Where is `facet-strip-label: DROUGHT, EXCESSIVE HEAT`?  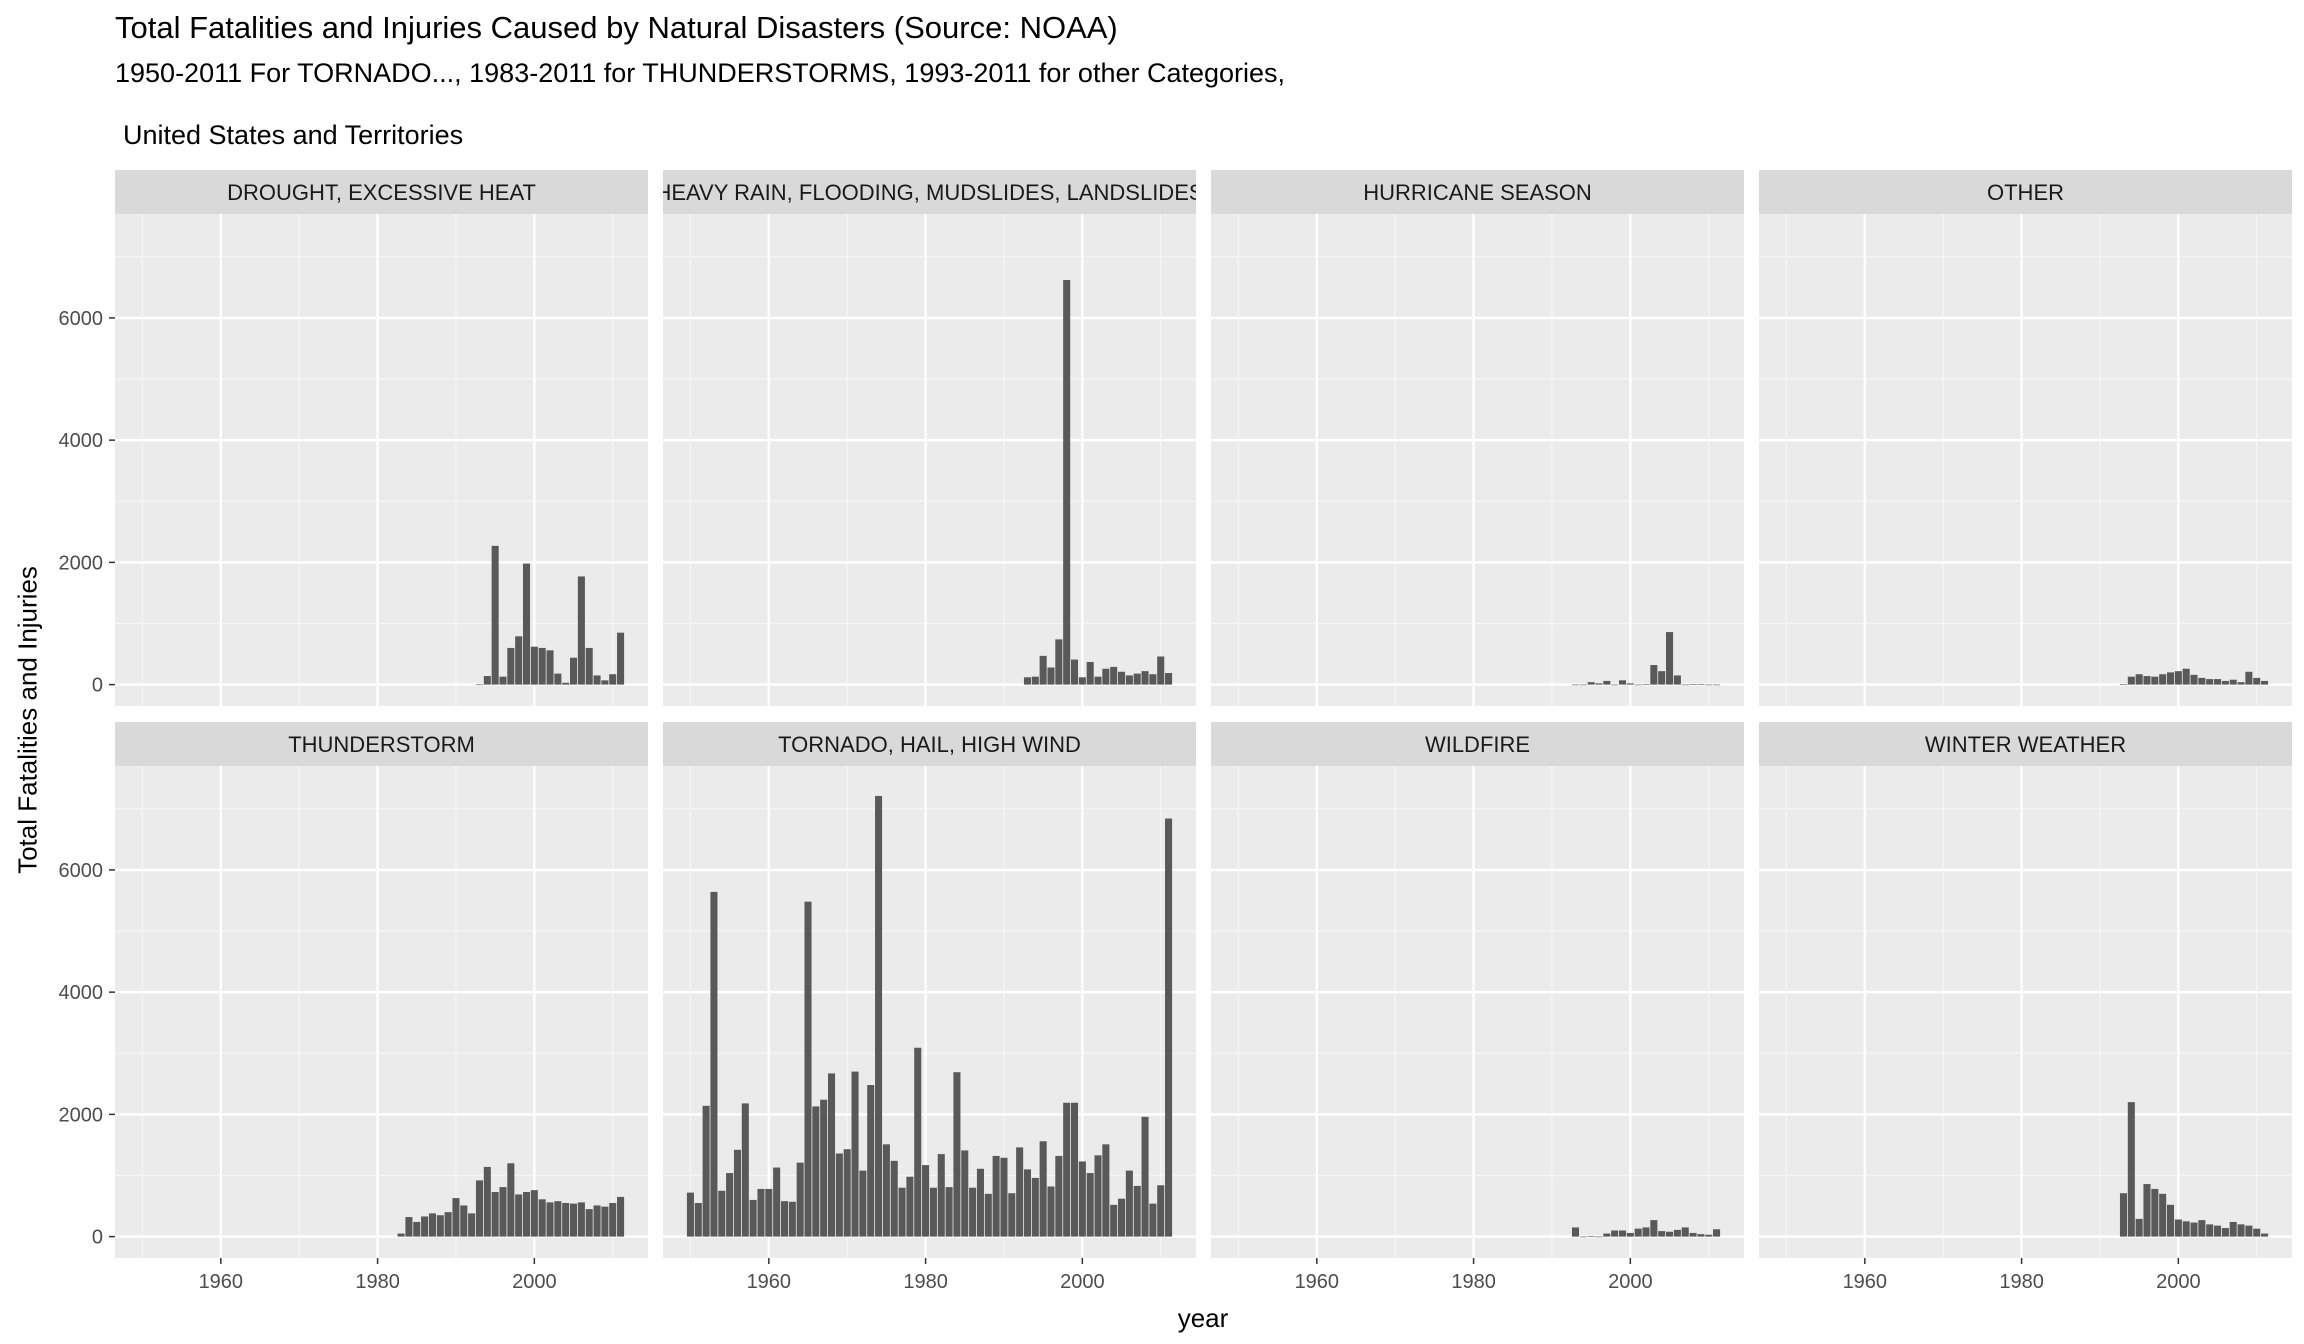 facet-strip-label: DROUGHT, EXCESSIVE HEAT is located at coordinates (381, 192).